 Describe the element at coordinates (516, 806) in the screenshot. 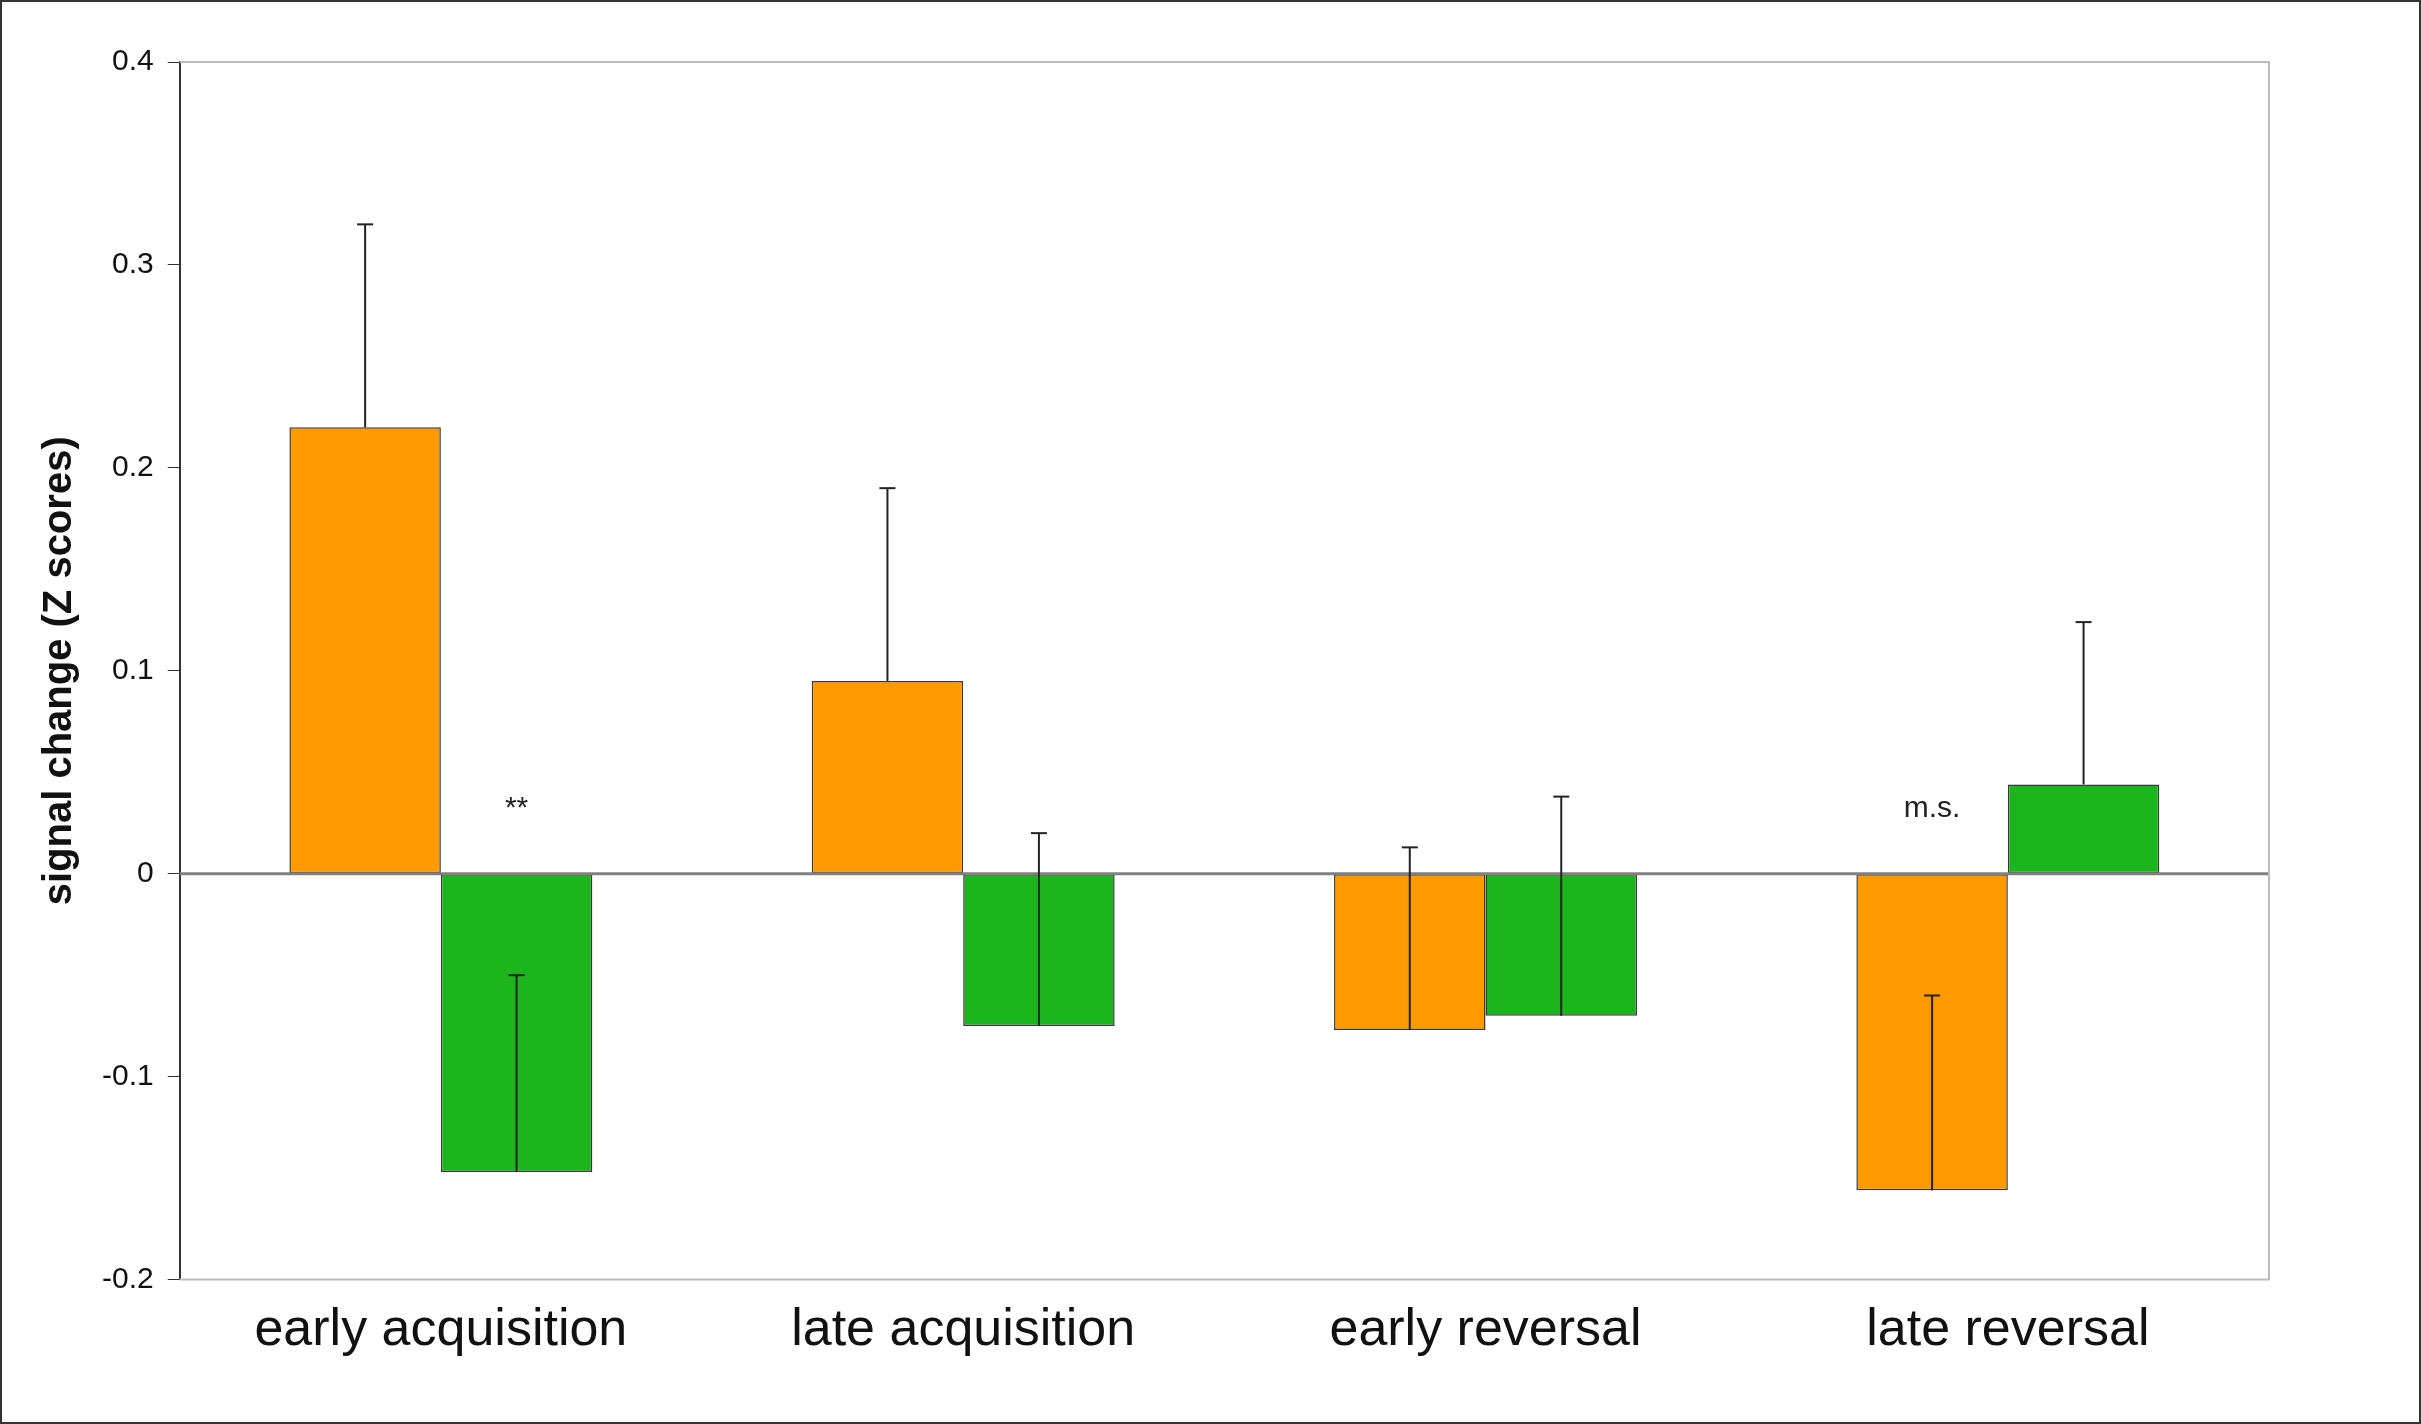

I see `annotation: **` at that location.